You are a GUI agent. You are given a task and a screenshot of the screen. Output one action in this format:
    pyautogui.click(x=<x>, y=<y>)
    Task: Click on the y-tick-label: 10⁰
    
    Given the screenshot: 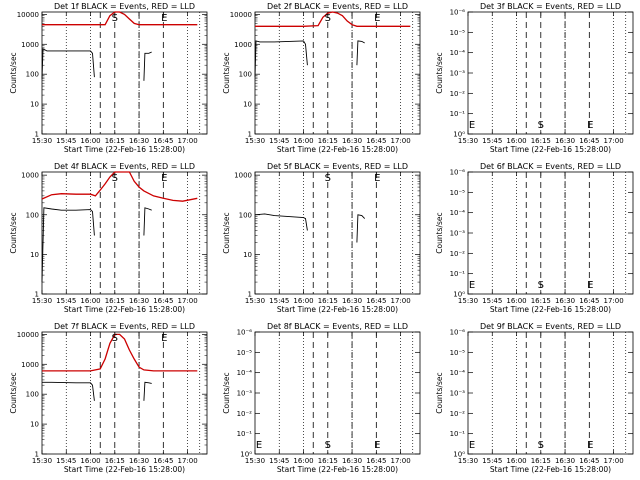 What is the action you would take?
    pyautogui.click(x=459, y=455)
    